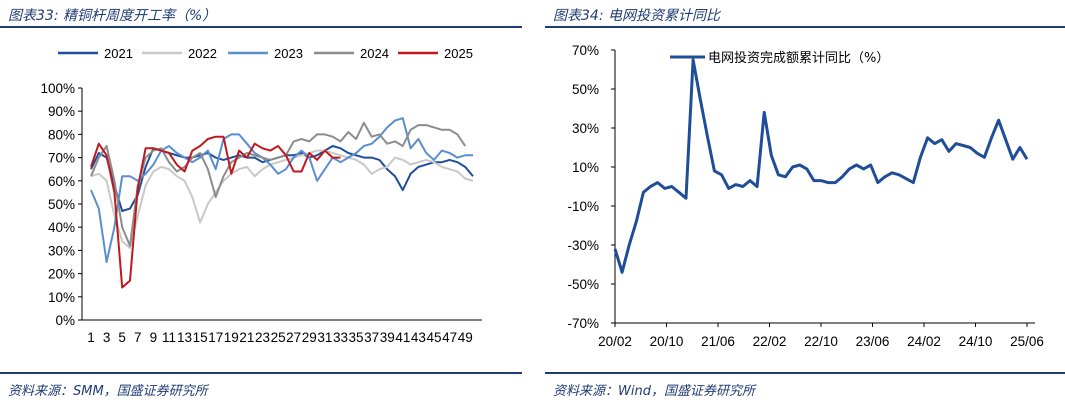 The height and width of the screenshot is (402, 1065). I want to click on left-x-tick-label: 31, so click(324, 337).